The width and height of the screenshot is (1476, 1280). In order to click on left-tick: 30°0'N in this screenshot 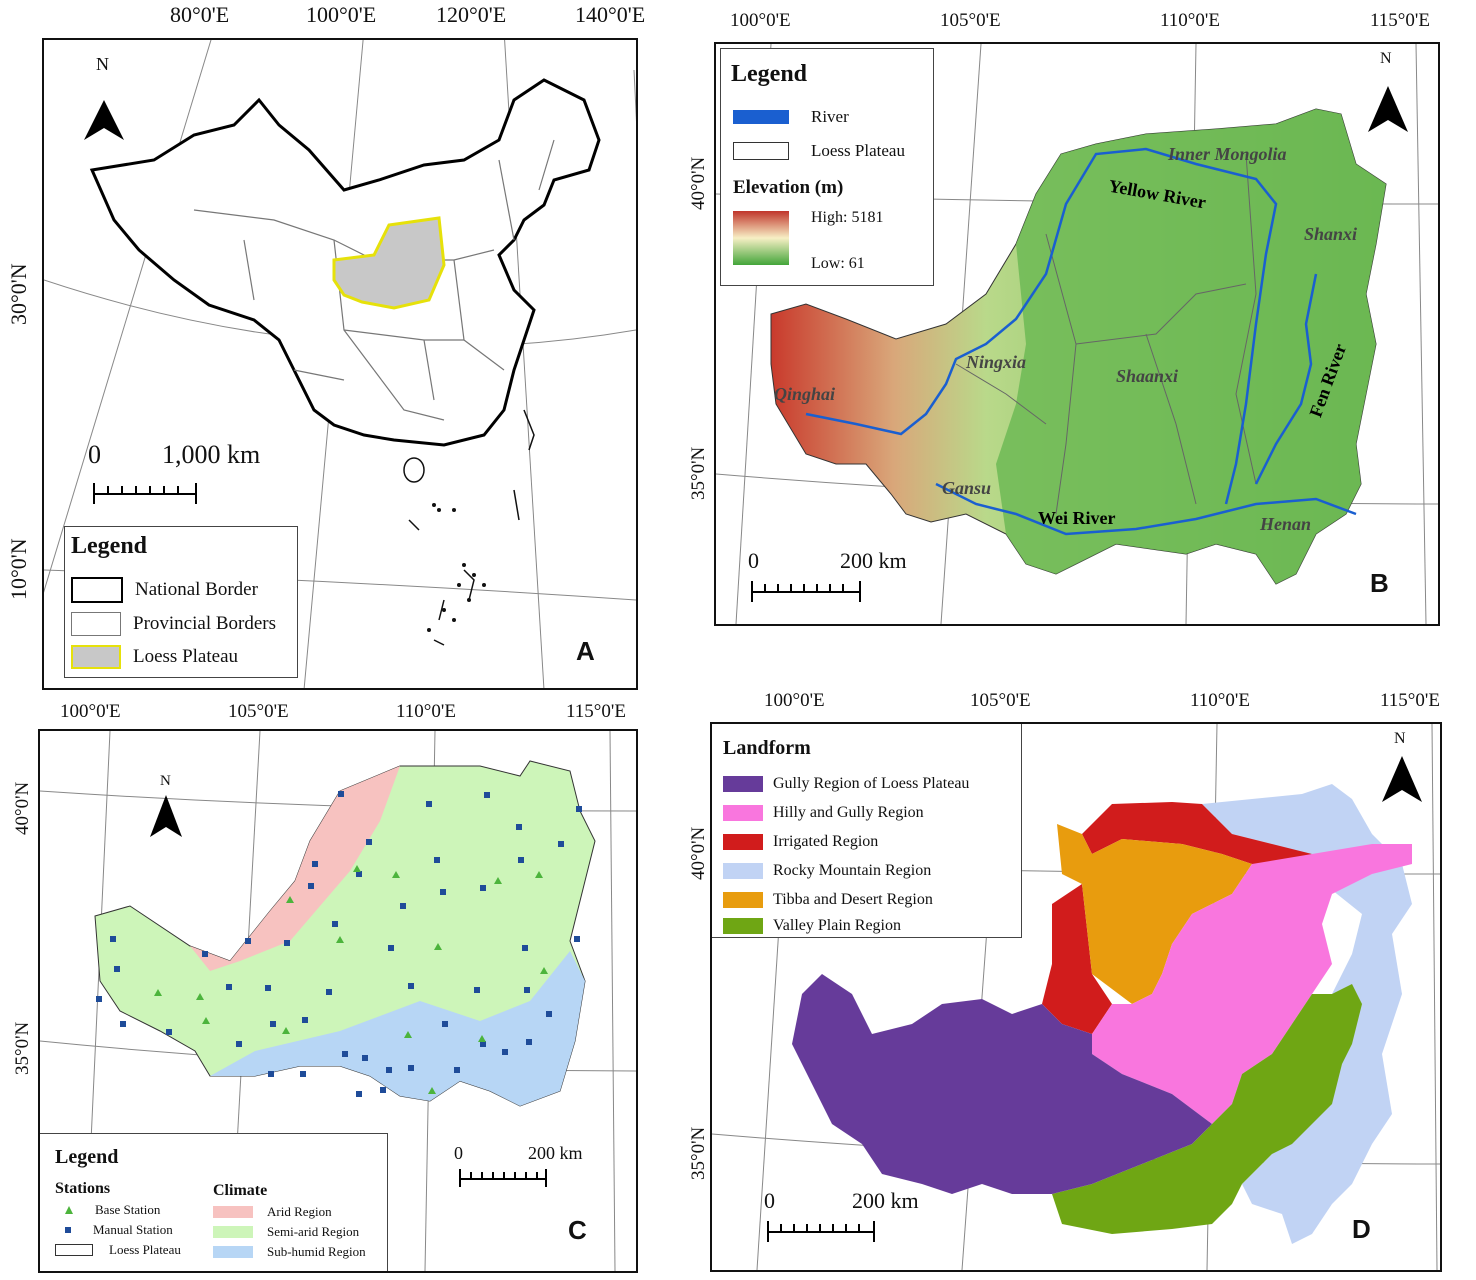, I will do `click(18, 294)`.